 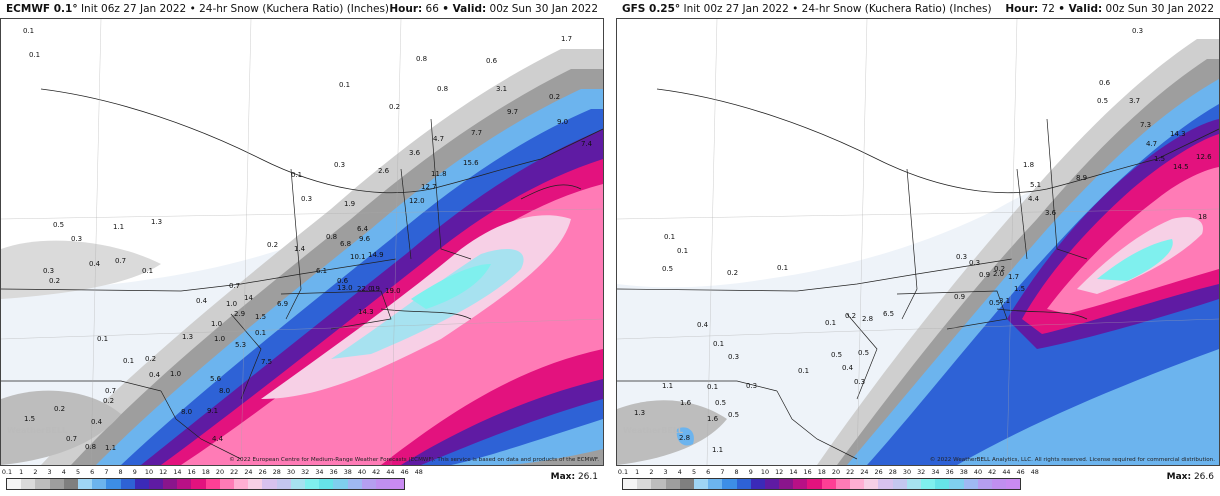 I want to click on legend-tick-label: 18, so click(x=821, y=472).